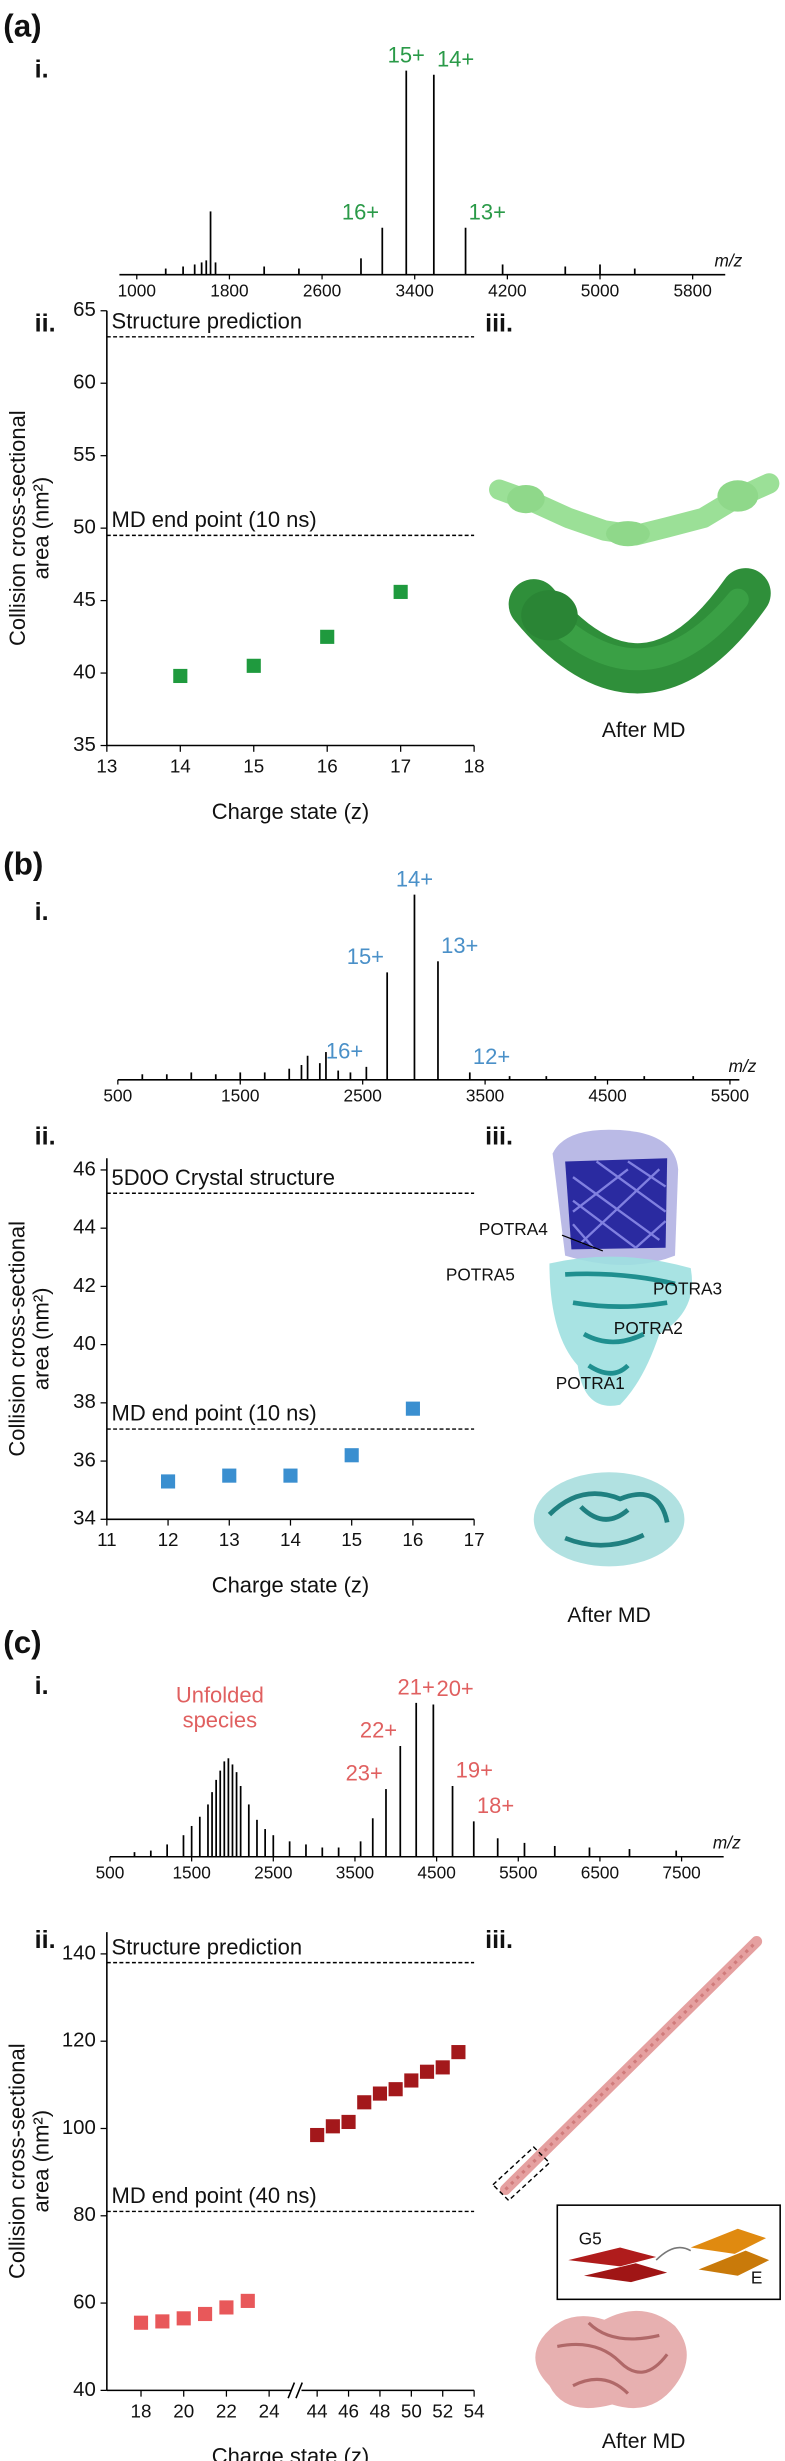  Describe the element at coordinates (648, 1328) in the screenshot. I see `caption: POTRA2` at that location.